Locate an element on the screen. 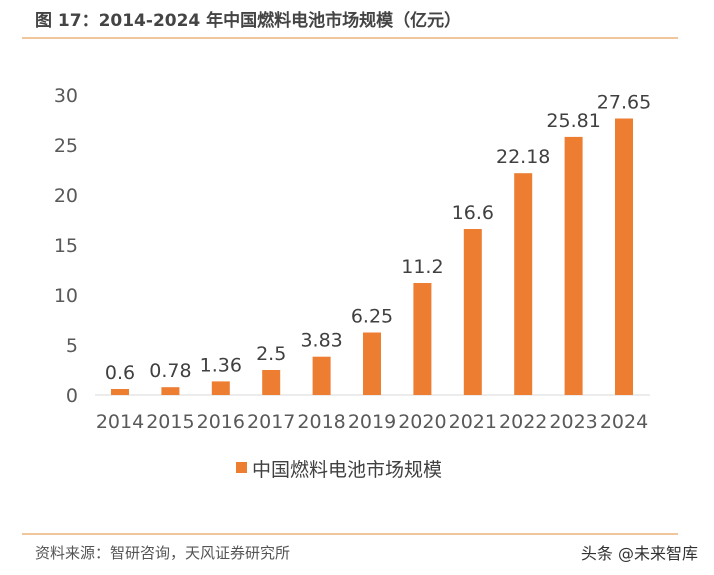 The height and width of the screenshot is (575, 714). data-label: 25.81 is located at coordinates (573, 121).